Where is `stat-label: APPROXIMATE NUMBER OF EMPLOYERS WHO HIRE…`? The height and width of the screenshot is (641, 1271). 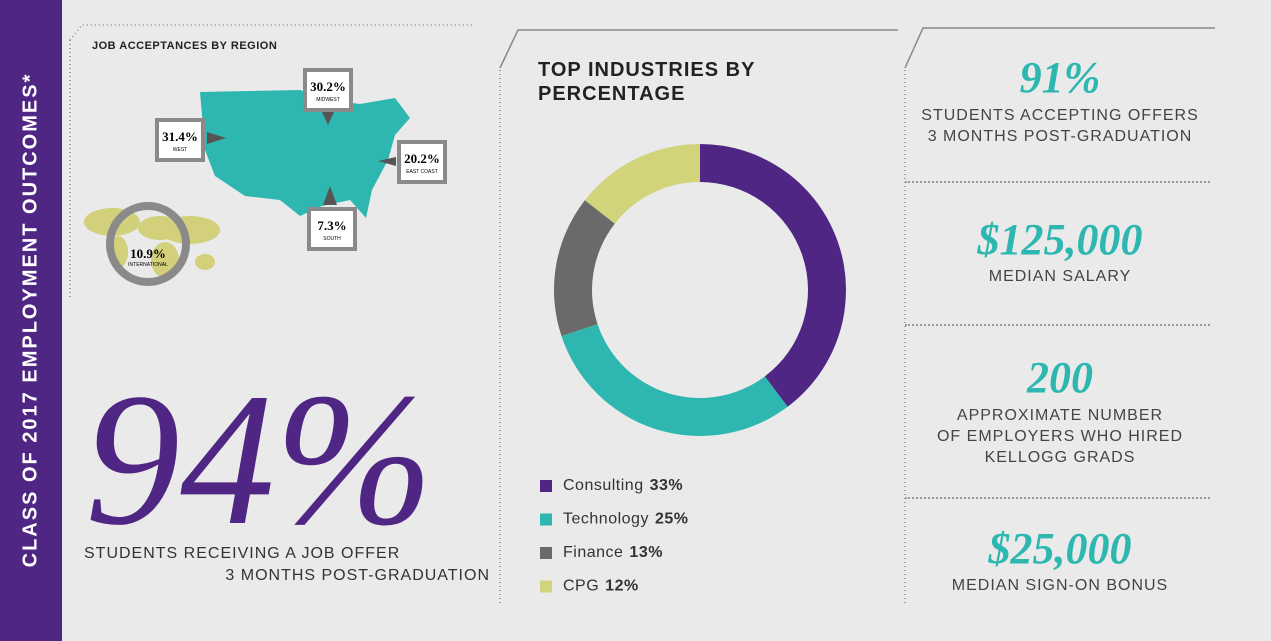 stat-label: APPROXIMATE NUMBER OF EMPLOYERS WHO HIRE… is located at coordinates (1060, 436).